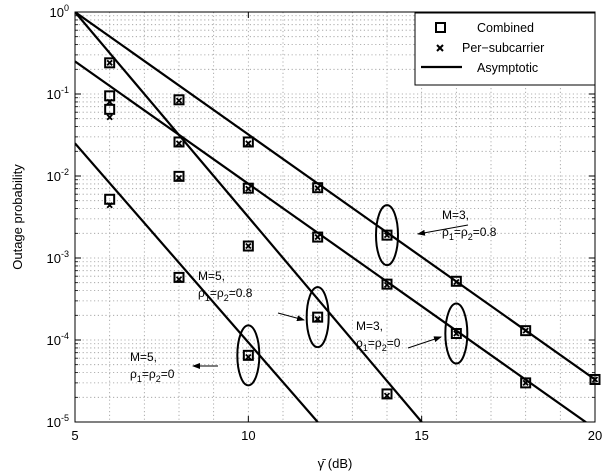  I want to click on legend-x-marker, so click(440, 48).